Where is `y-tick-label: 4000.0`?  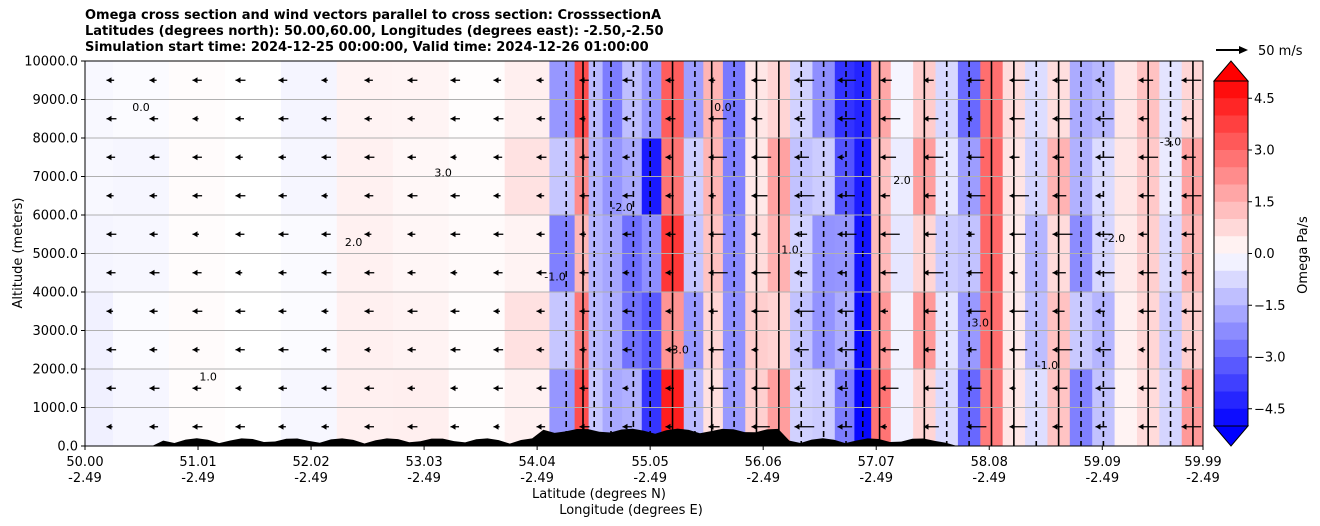
y-tick-label: 4000.0 is located at coordinates (56, 293).